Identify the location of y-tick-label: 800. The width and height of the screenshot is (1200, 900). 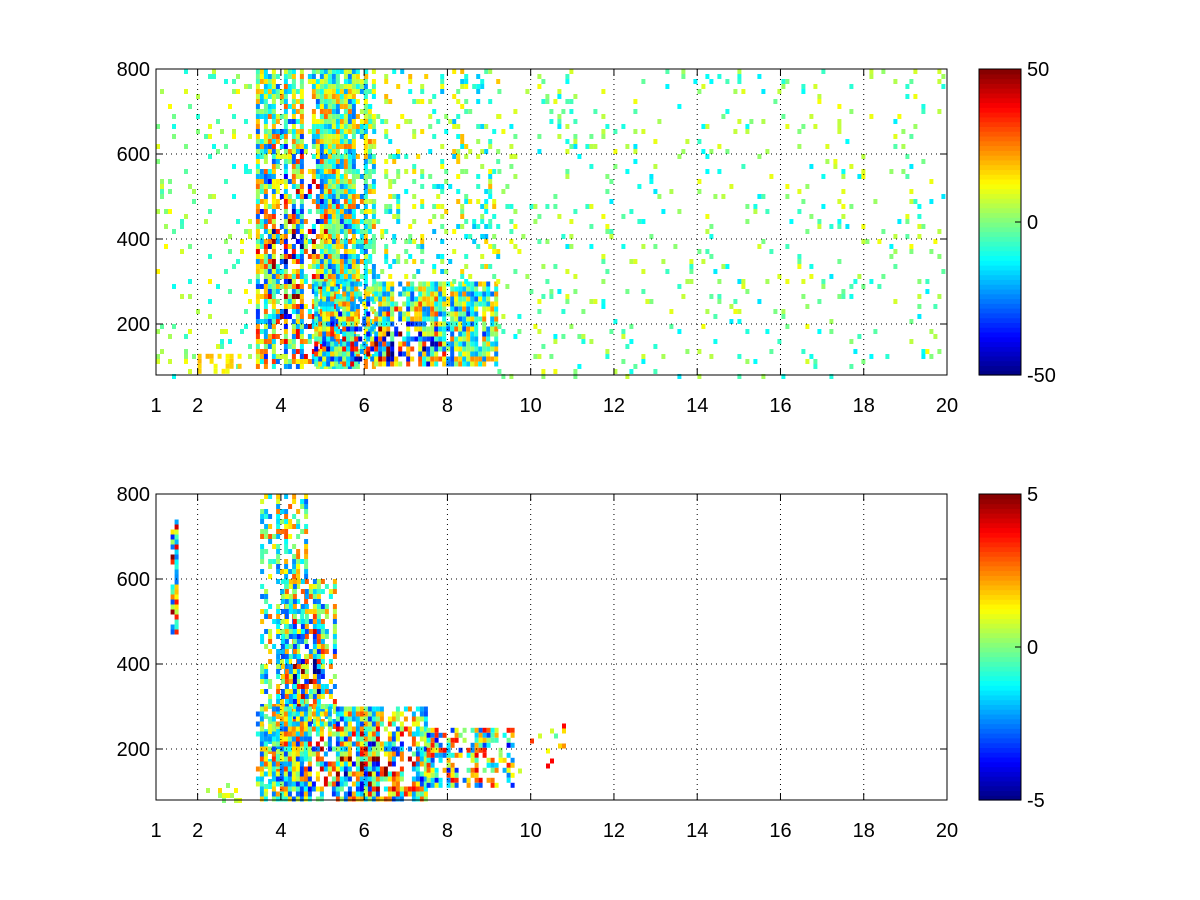
(133, 495).